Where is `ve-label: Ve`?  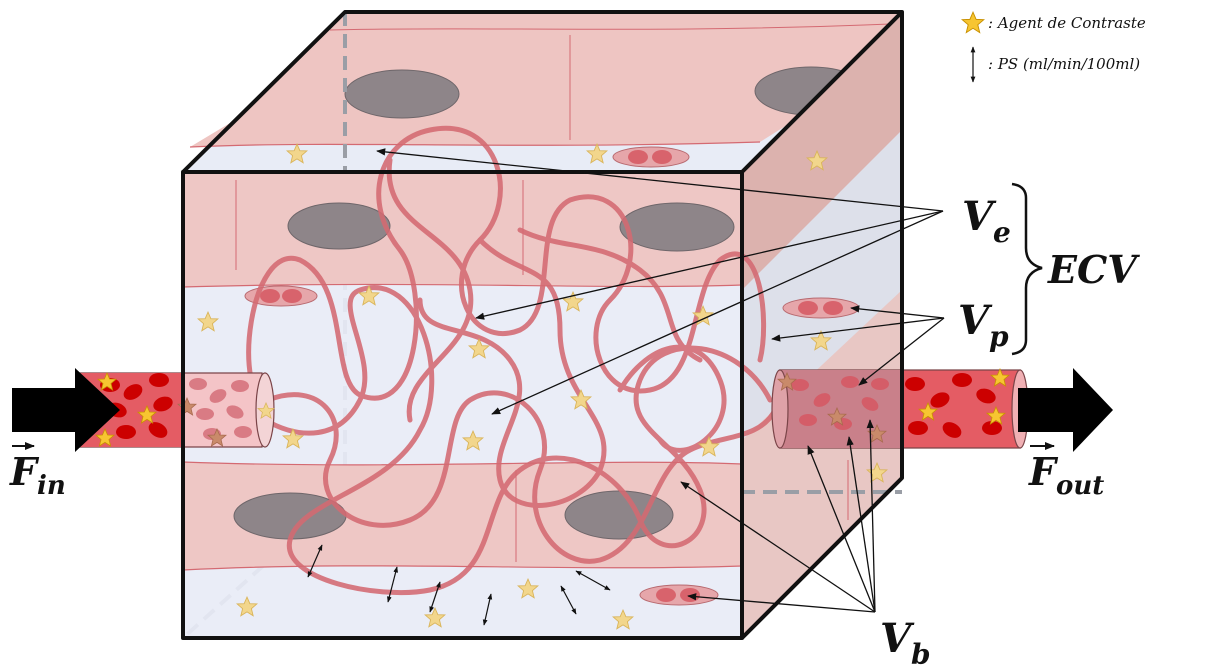 ve-label: Ve is located at coordinates (986, 221).